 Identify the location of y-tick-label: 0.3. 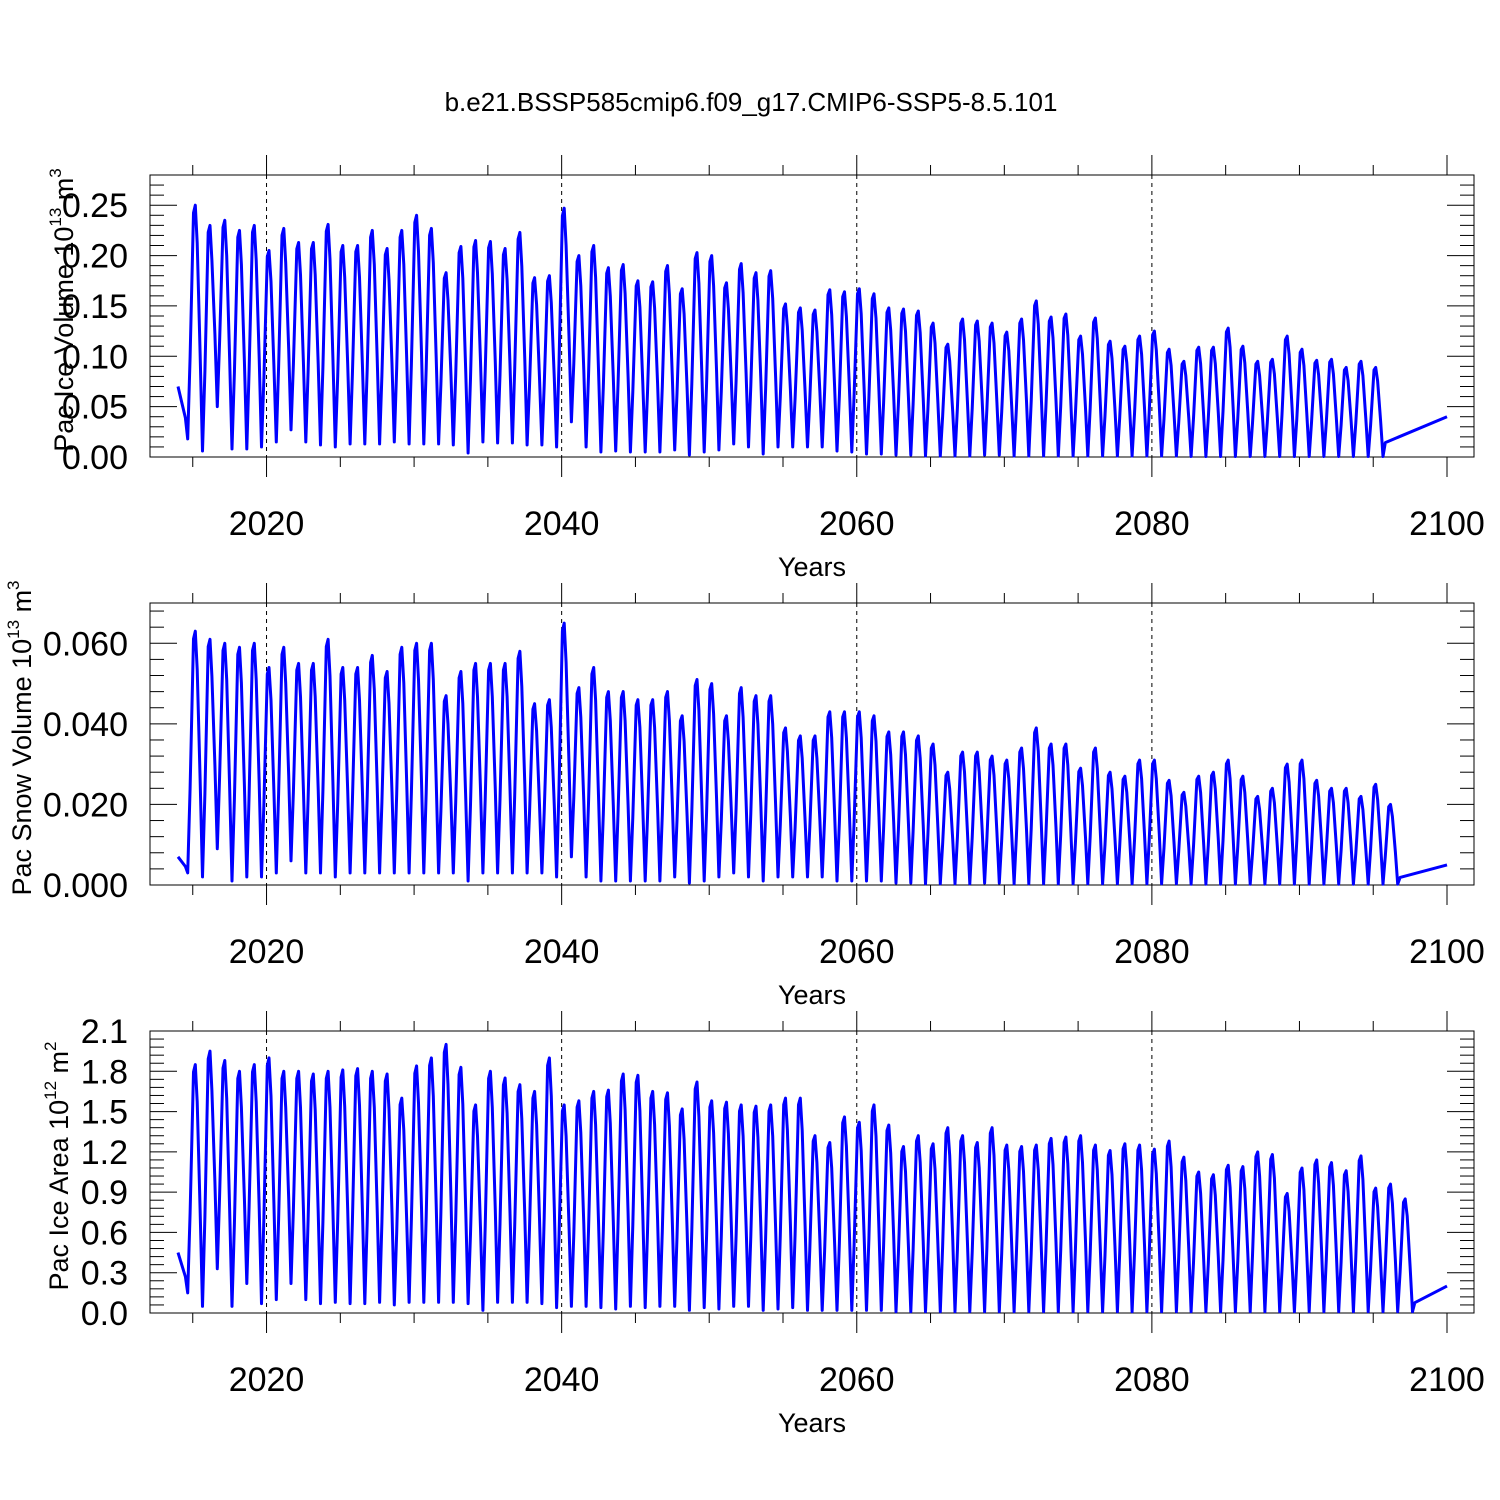
(104, 1274).